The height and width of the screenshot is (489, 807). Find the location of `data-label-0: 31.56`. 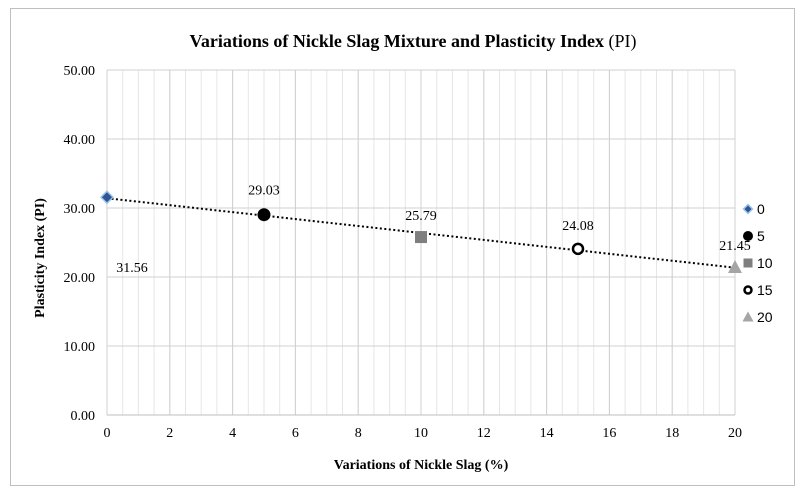

data-label-0: 31.56 is located at coordinates (132, 268).